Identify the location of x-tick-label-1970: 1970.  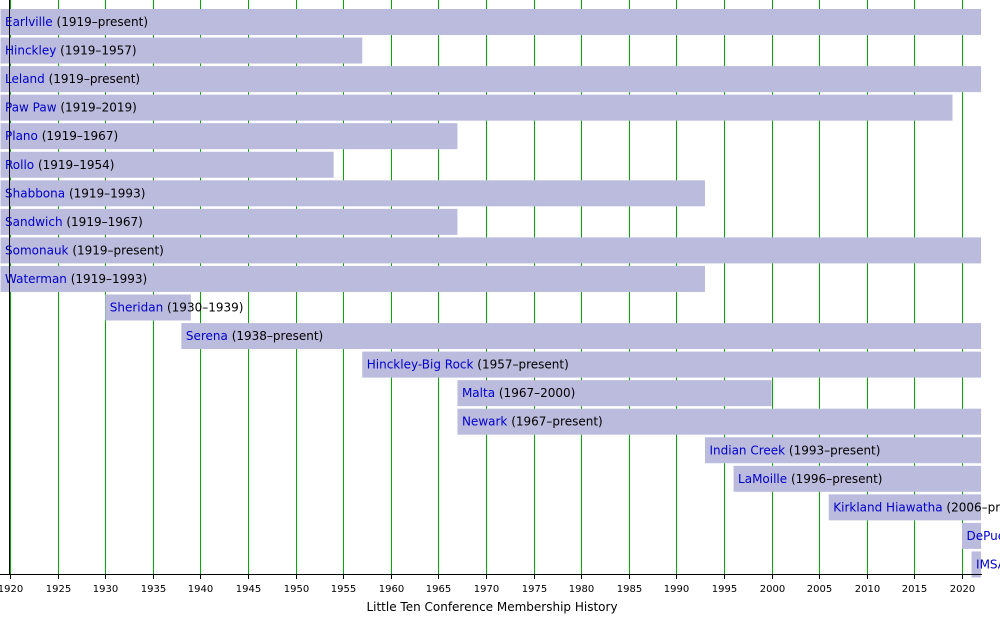
(486, 589).